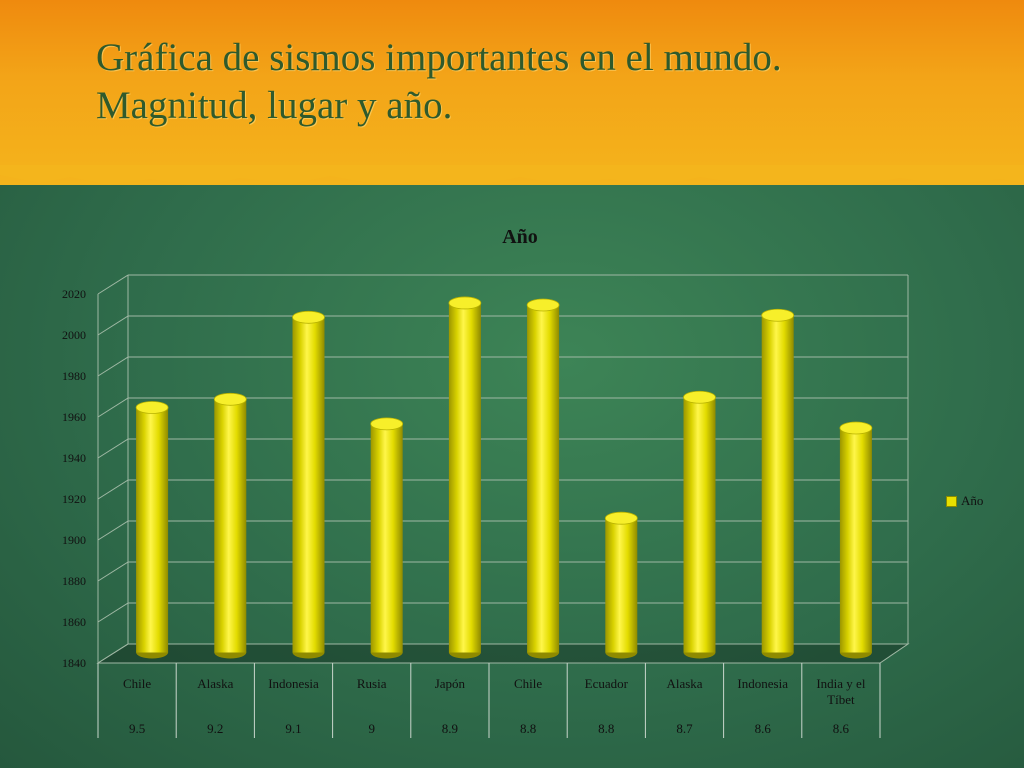 This screenshot has width=1024, height=768. Describe the element at coordinates (74, 294) in the screenshot. I see `y-tick-label: 2020` at that location.